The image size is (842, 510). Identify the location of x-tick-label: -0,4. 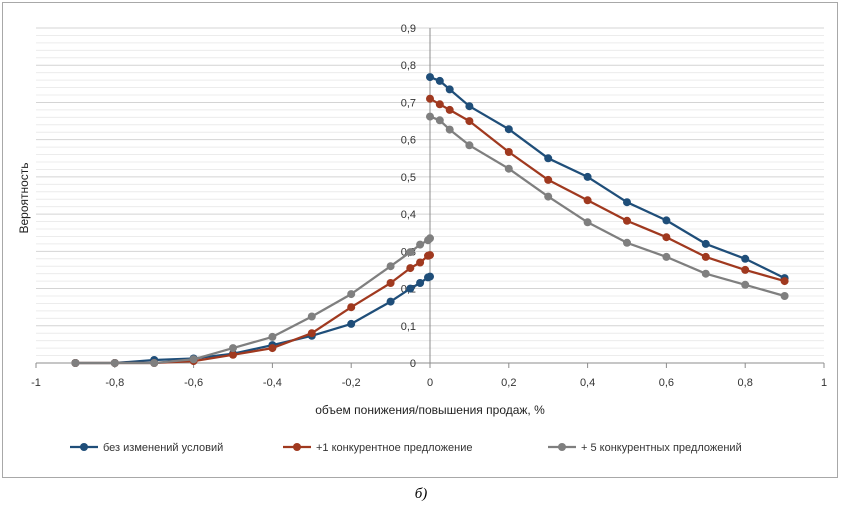
(272, 383).